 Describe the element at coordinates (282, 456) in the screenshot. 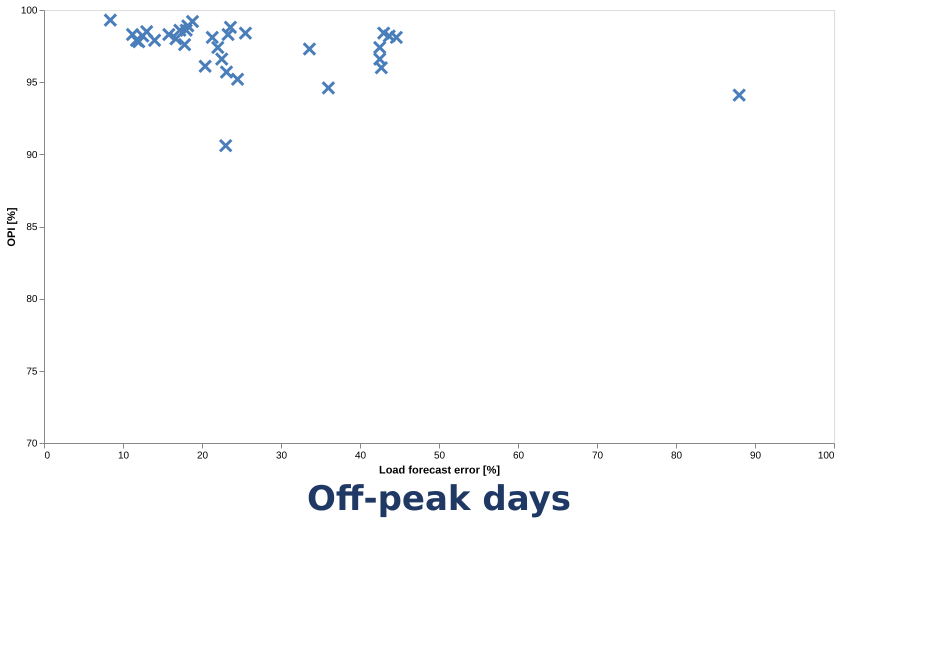

I see `x-tick-label: 30` at that location.